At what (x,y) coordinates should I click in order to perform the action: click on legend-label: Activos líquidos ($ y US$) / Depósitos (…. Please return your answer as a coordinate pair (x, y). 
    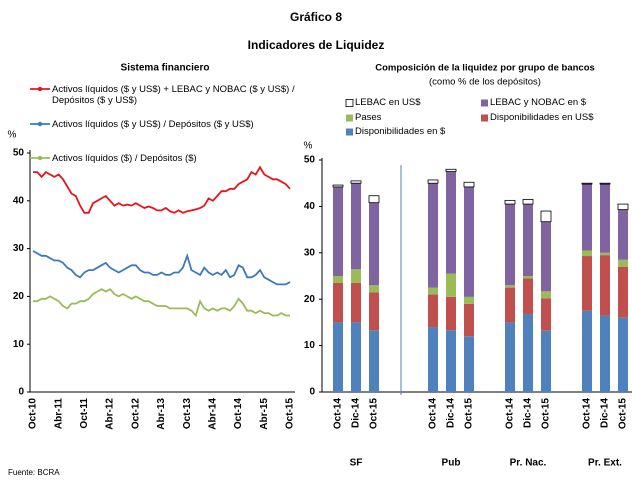
    Looking at the image, I should click on (153, 124).